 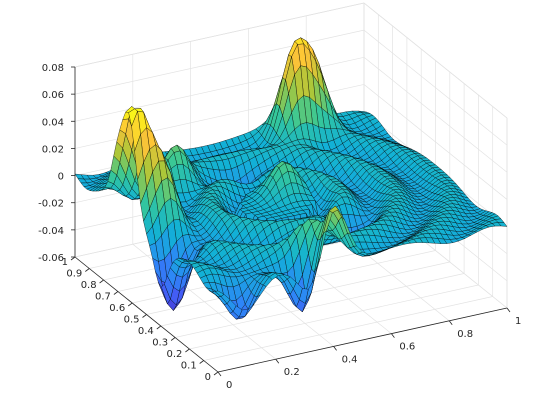 What do you see at coordinates (189, 366) in the screenshot?
I see `y-tick-label: 0.1` at bounding box center [189, 366].